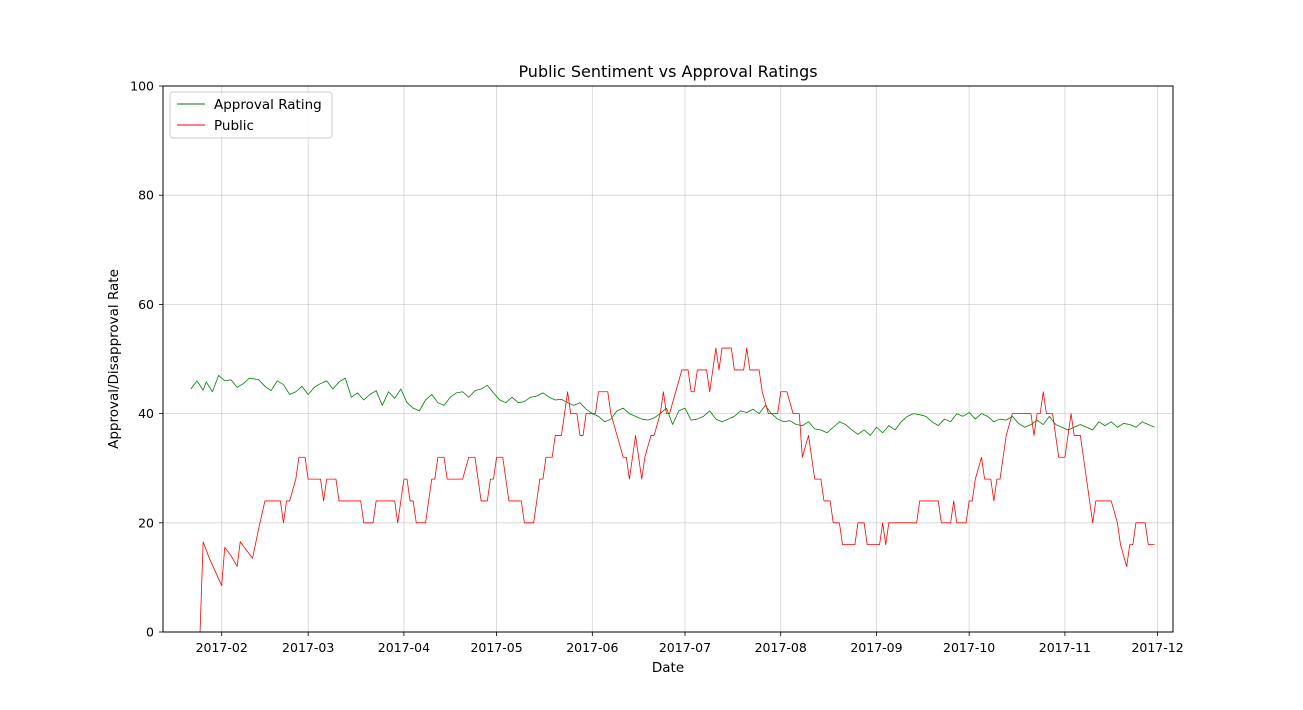 Image resolution: width=1303 pixels, height=710 pixels. What do you see at coordinates (404, 647) in the screenshot?
I see `x-tick-label: 2017-04` at bounding box center [404, 647].